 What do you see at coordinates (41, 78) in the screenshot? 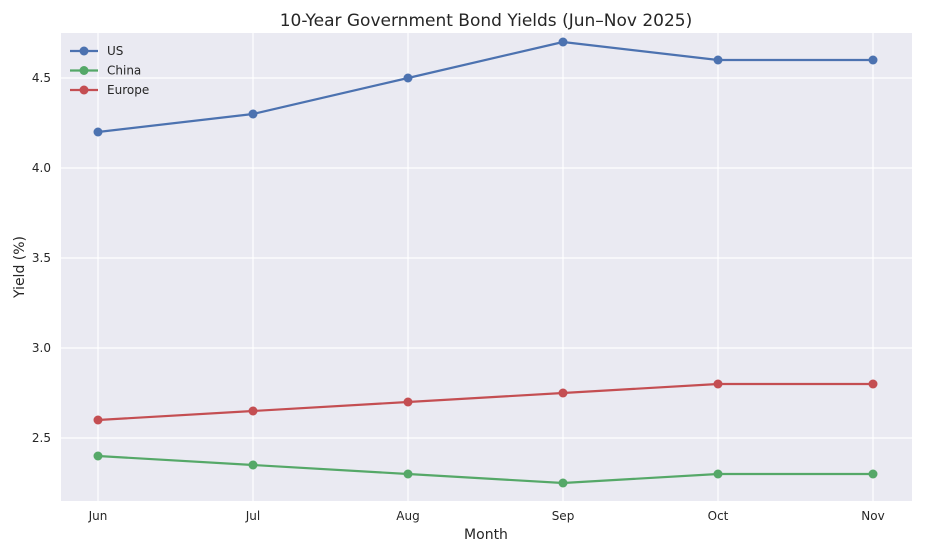
I see `y-tick-label: 4.5` at bounding box center [41, 78].